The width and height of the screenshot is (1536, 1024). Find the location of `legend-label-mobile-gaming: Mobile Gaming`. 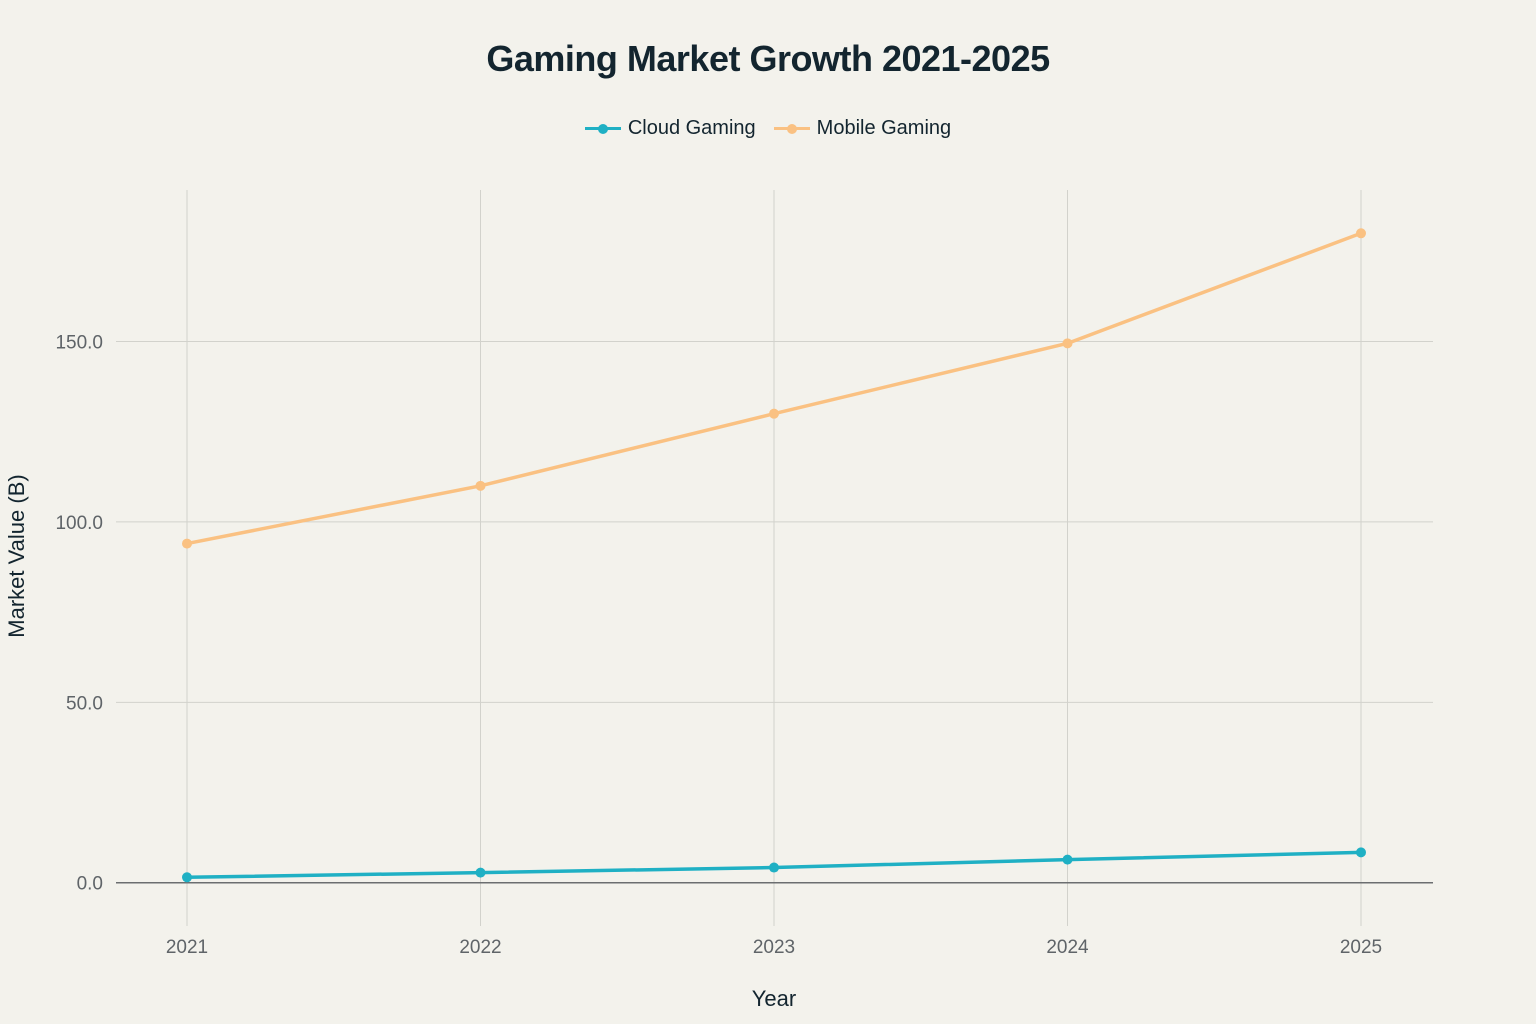

legend-label-mobile-gaming: Mobile Gaming is located at coordinates (884, 128).